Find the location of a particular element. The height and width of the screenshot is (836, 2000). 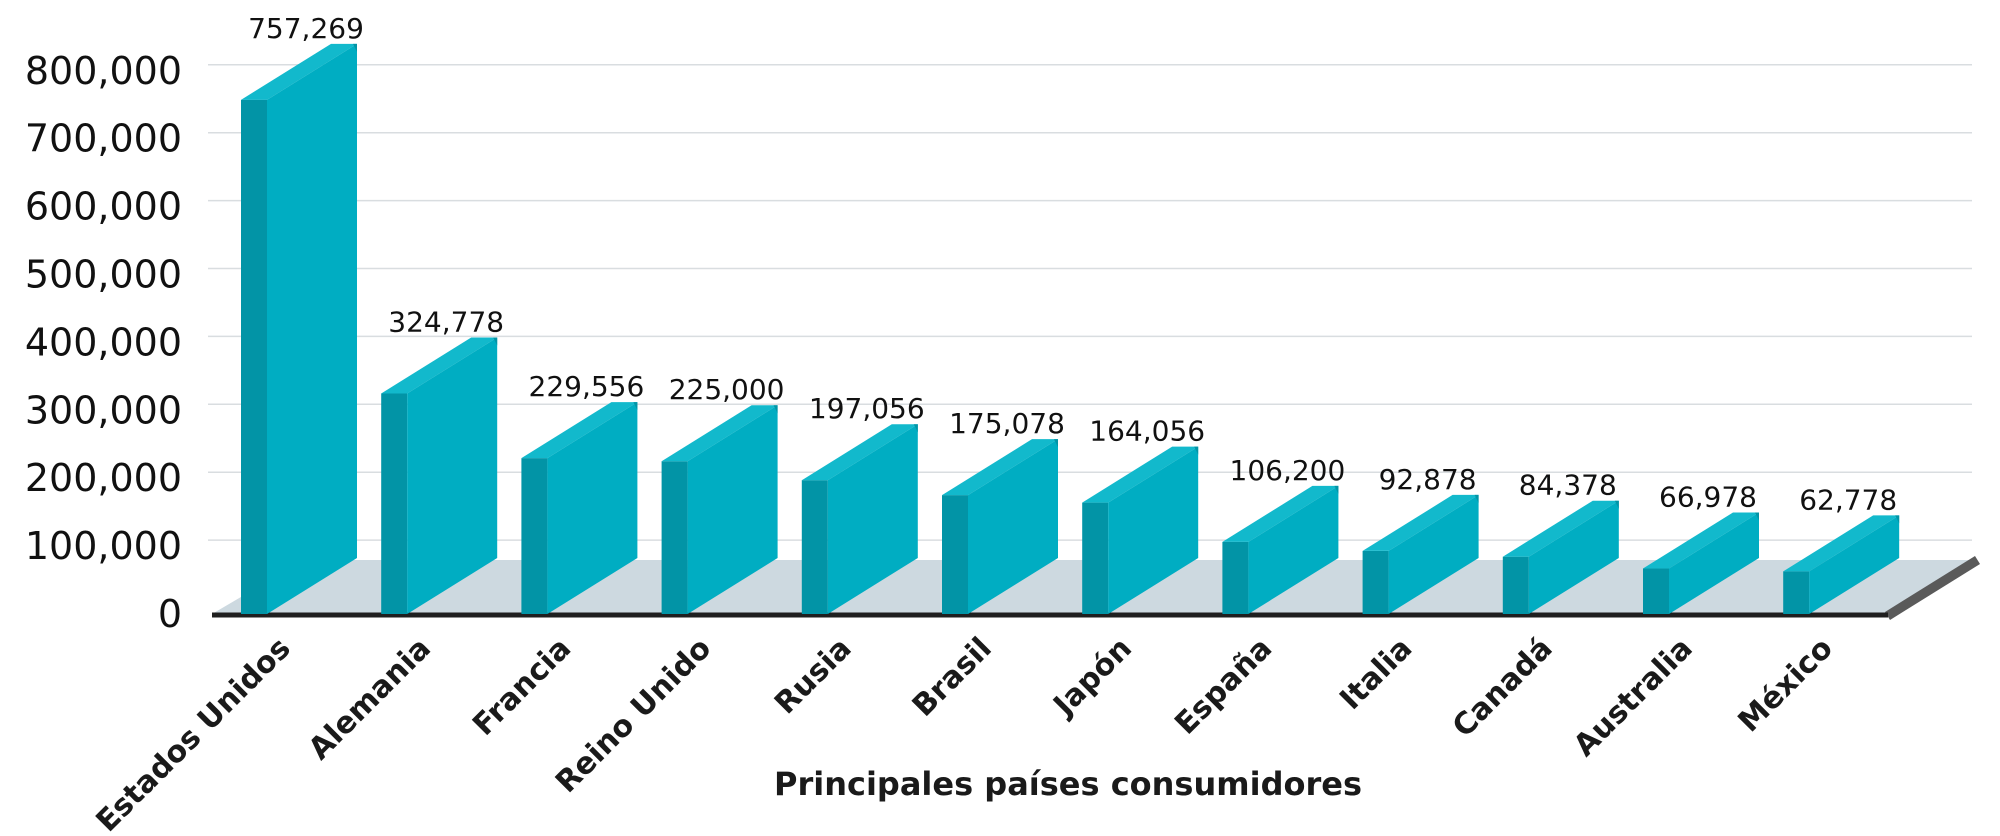

x-tick-label: Francia is located at coordinates (522, 687).